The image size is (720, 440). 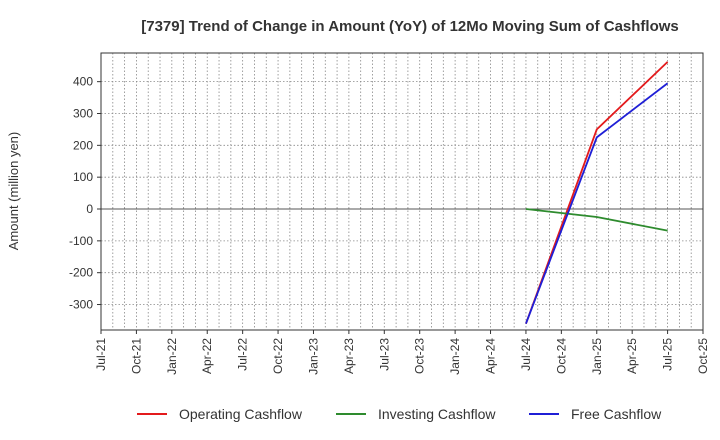 I want to click on legend-label: Free Cashflow, so click(x=616, y=414).